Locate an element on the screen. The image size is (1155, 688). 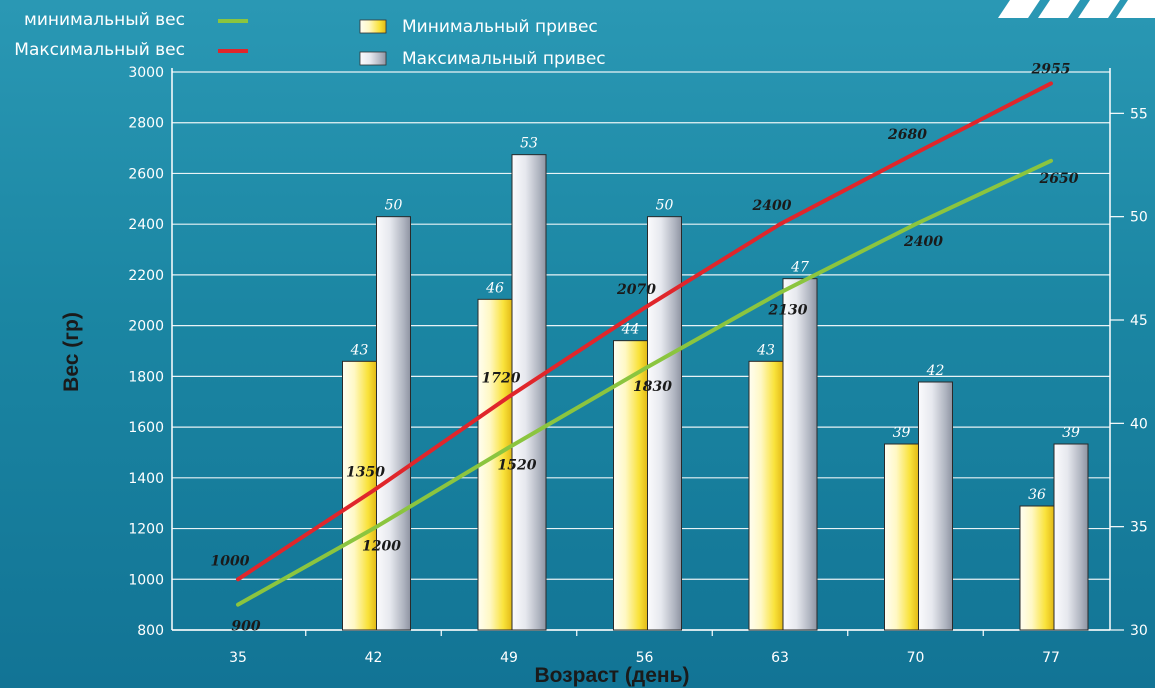
line-label-max-weight: 2400 is located at coordinates (772, 206).